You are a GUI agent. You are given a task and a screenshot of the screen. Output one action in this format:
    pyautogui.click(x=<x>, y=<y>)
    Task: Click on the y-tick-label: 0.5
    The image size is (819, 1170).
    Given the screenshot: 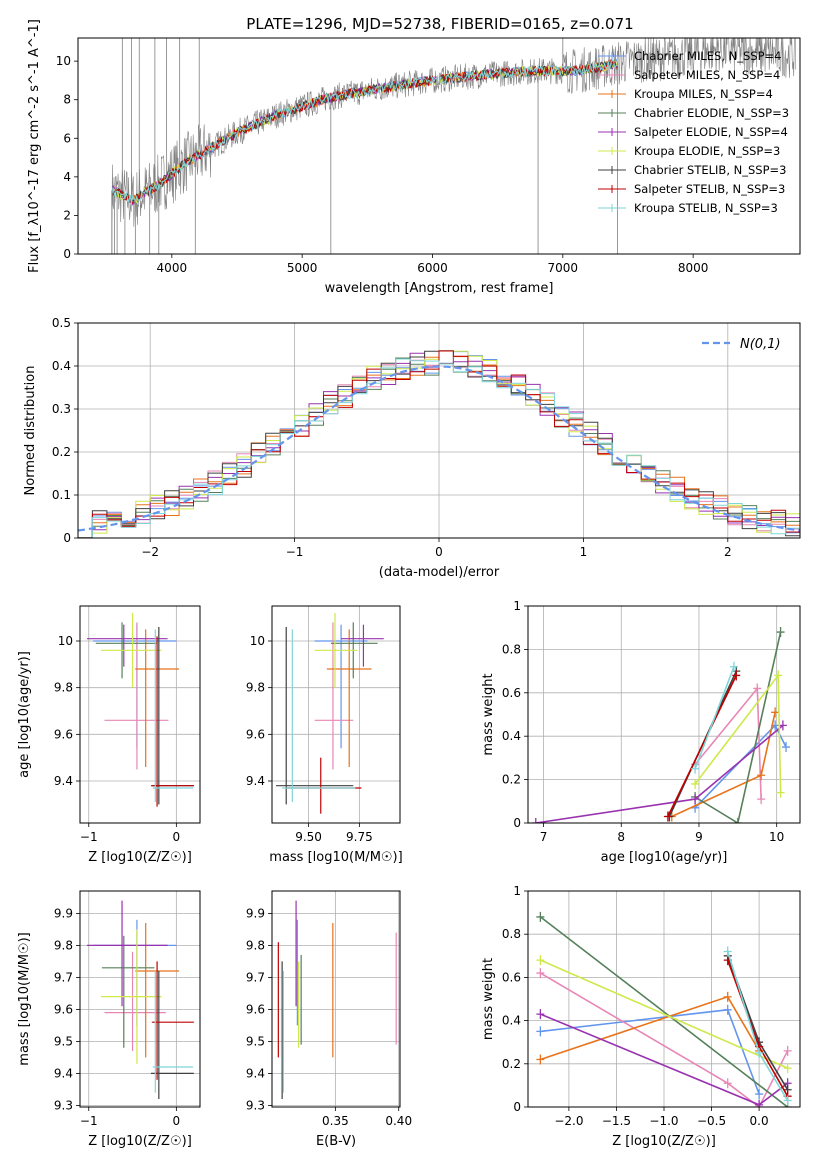 What is the action you would take?
    pyautogui.click(x=61, y=323)
    